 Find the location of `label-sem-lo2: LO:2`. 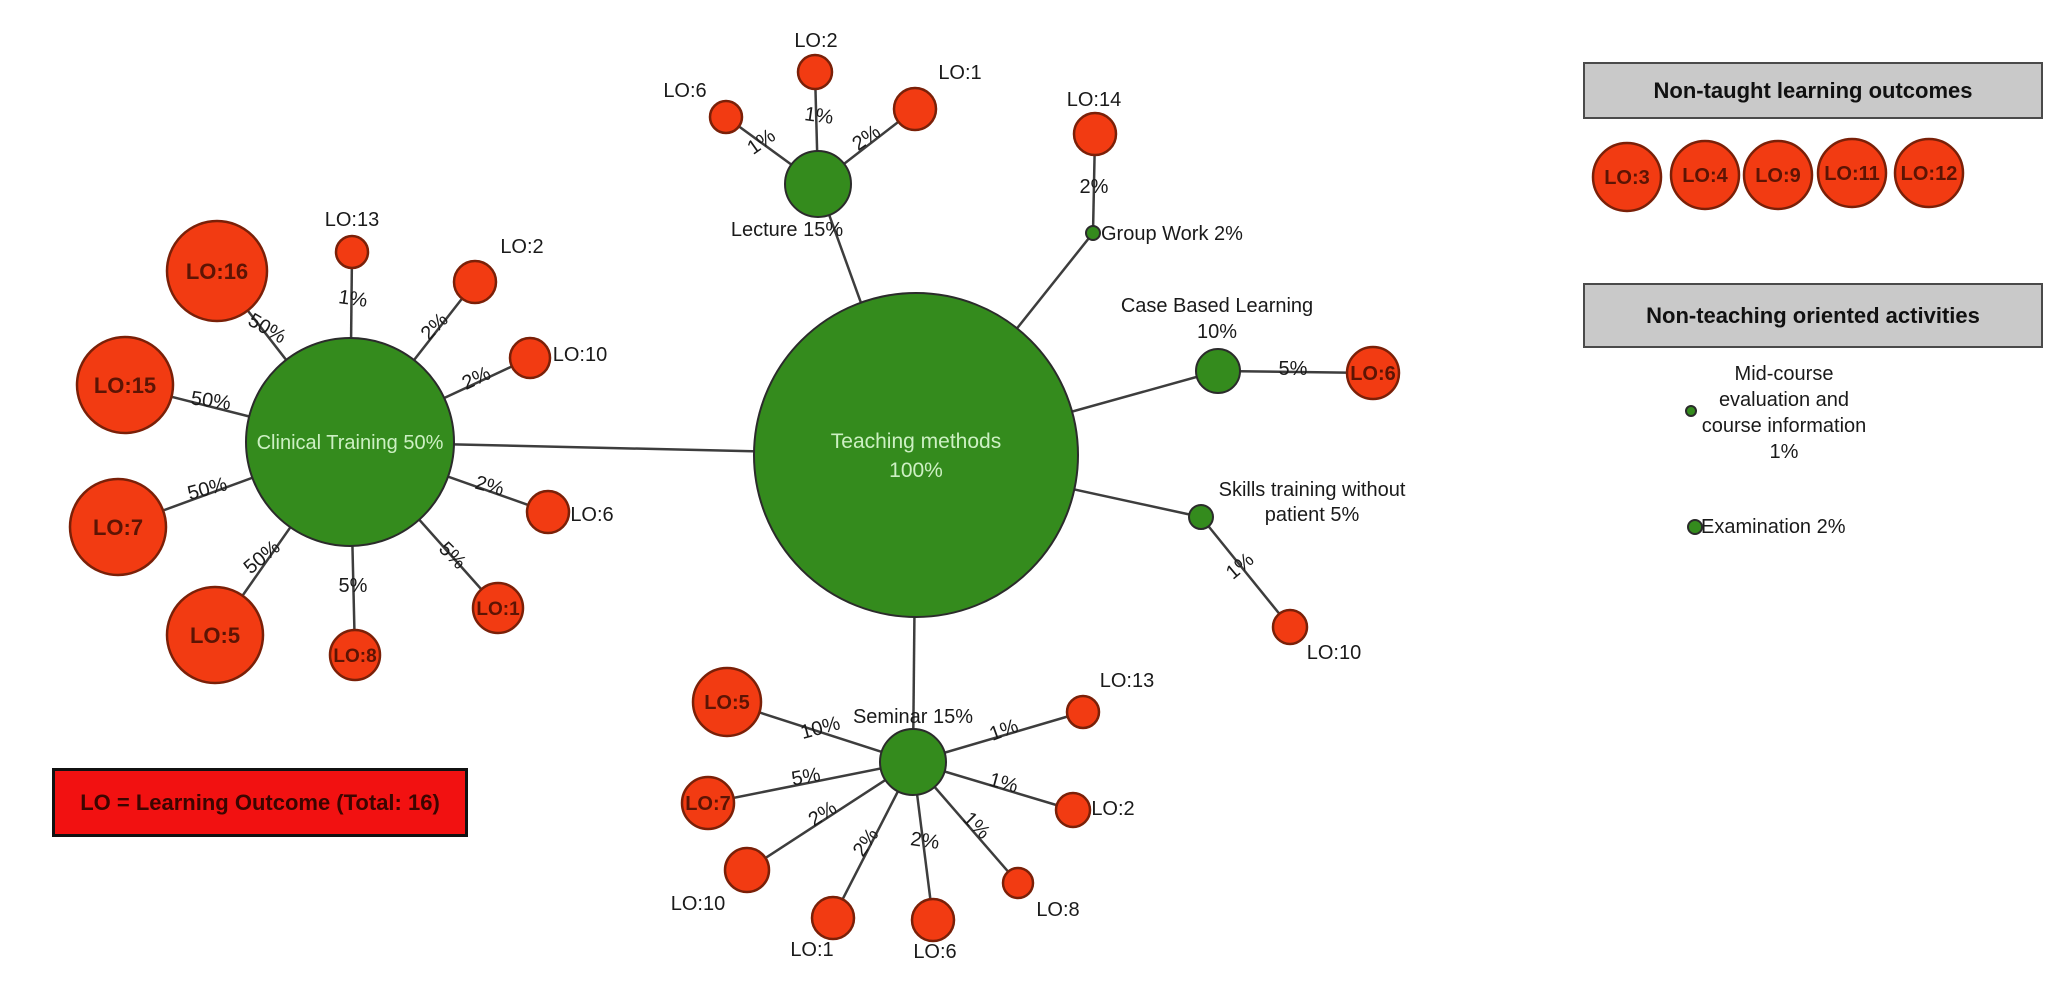

label-sem-lo2: LO:2 is located at coordinates (1112, 809).